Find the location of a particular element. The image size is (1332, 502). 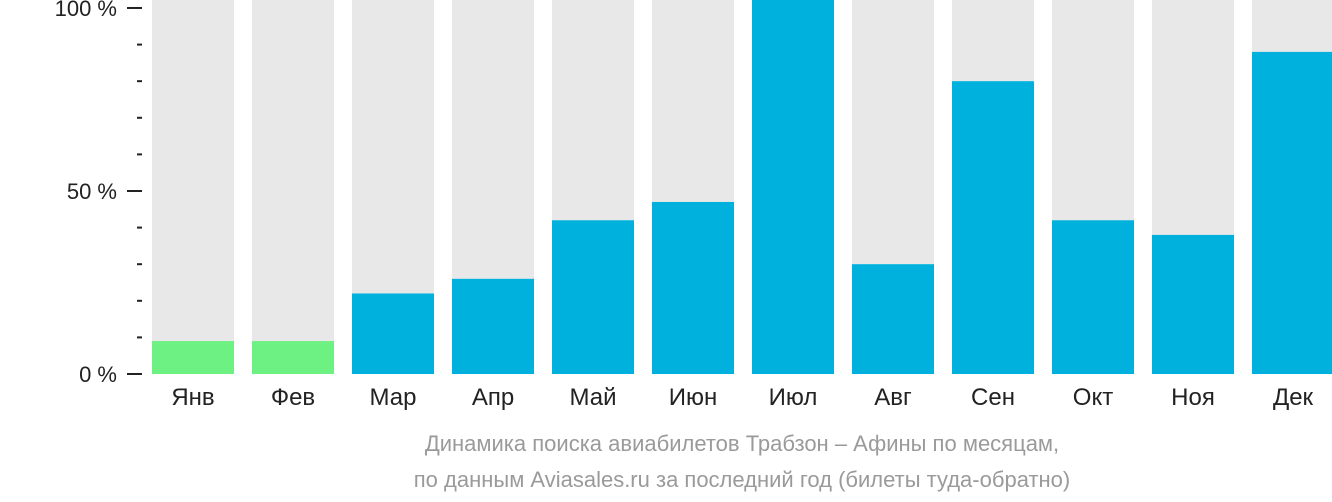

x-tick-label: Дек is located at coordinates (1293, 397).